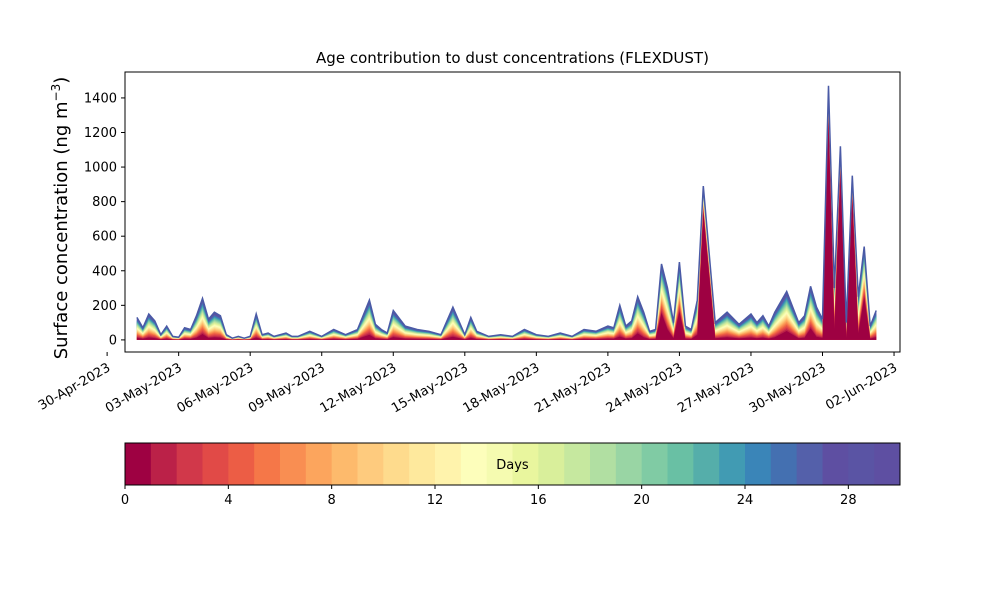  I want to click on x-tick-label: 09-May-2023, so click(287, 388).